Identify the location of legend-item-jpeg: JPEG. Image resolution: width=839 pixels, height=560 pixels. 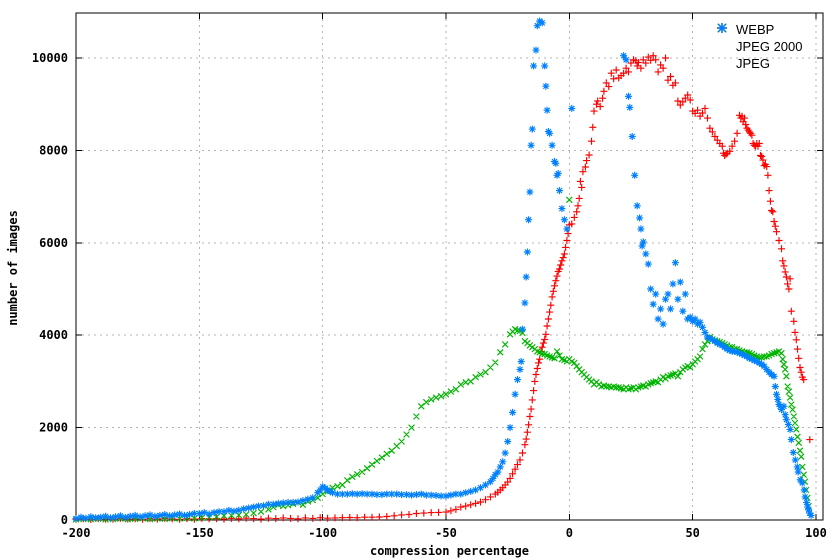
(757, 47).